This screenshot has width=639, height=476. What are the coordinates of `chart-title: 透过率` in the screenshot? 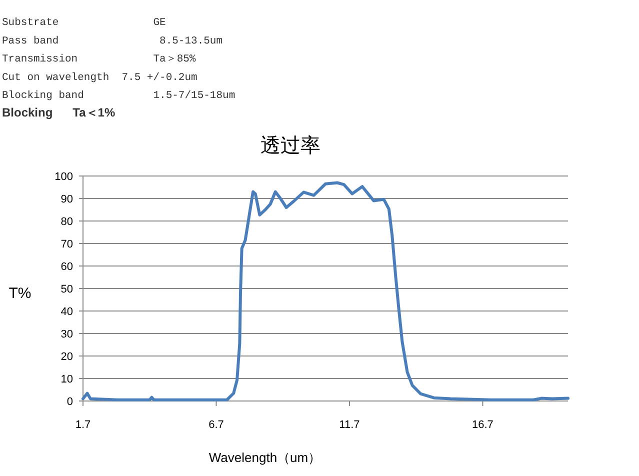 It's located at (290, 146).